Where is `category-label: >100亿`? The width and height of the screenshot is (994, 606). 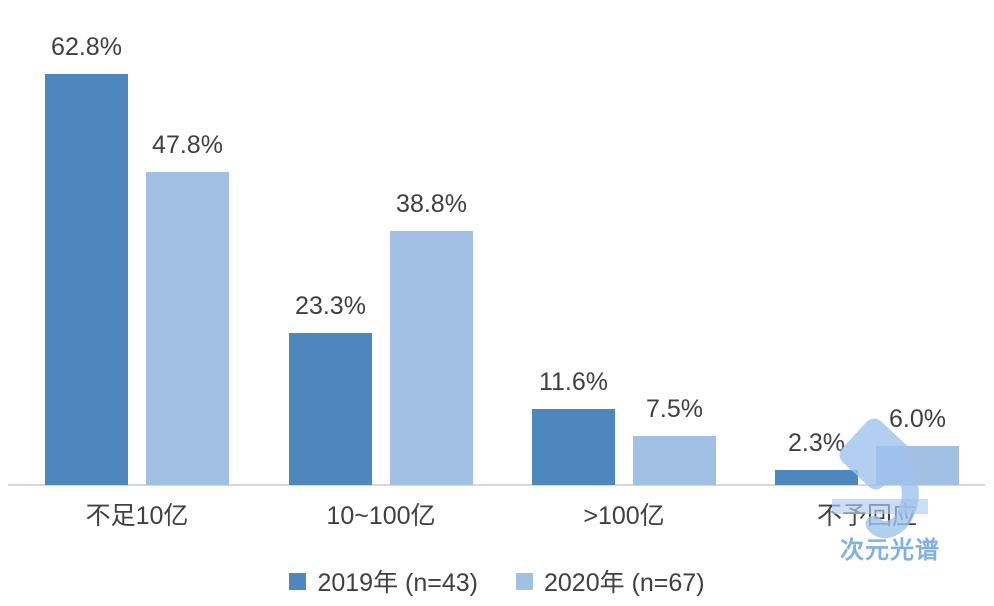
category-label: >100亿 is located at coordinates (624, 516).